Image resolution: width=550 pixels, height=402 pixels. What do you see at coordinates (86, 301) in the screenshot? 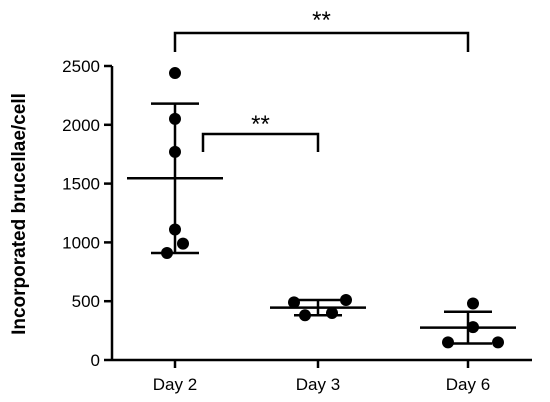
I see `y-tick-label: 500` at bounding box center [86, 301].